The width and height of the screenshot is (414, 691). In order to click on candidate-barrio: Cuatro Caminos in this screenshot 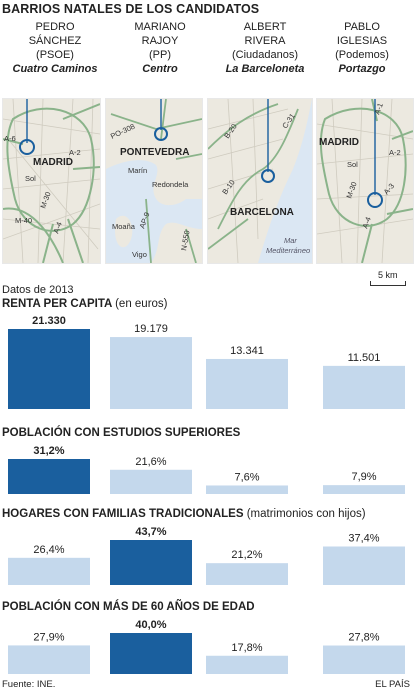, I will do `click(55, 69)`.